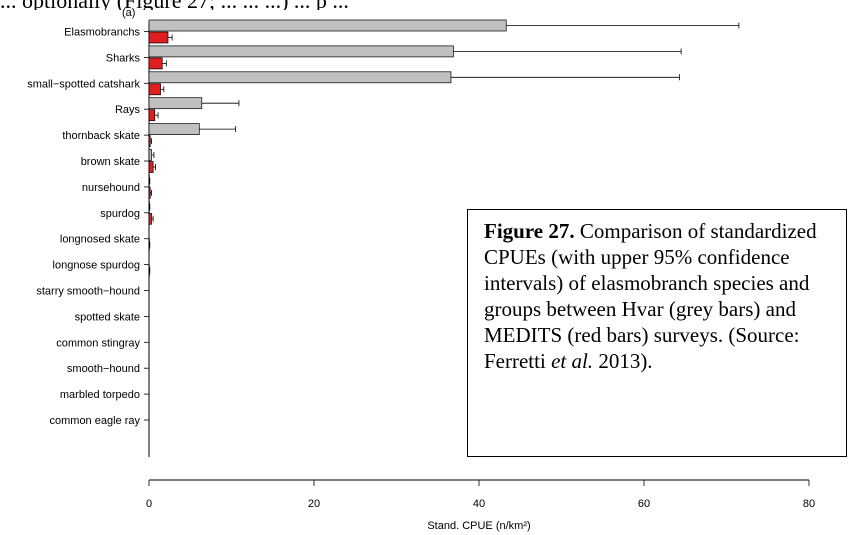 The height and width of the screenshot is (535, 851). What do you see at coordinates (95, 421) in the screenshot?
I see `category-label: common eagle ray` at bounding box center [95, 421].